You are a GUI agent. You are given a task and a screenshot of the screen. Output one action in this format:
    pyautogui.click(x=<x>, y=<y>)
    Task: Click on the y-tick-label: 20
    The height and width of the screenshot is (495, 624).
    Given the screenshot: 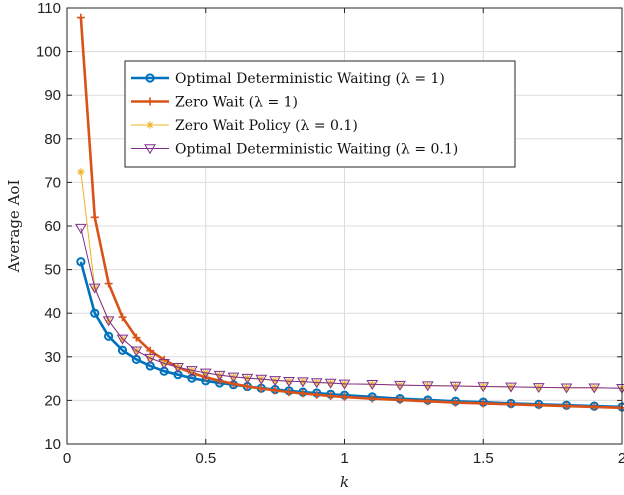 What is the action you would take?
    pyautogui.click(x=52, y=400)
    